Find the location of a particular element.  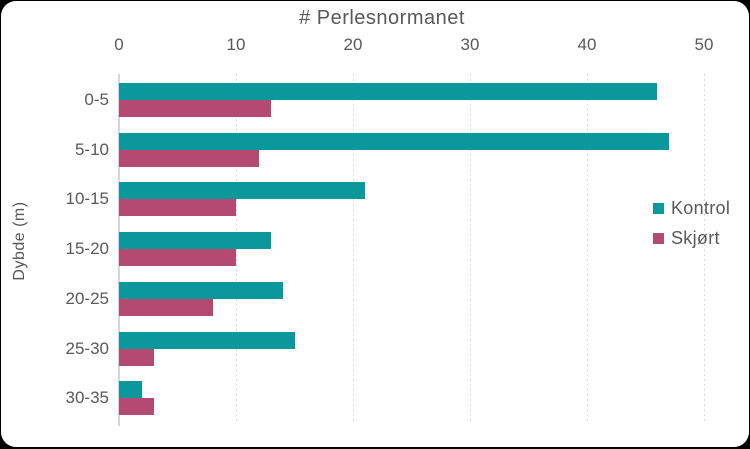

category-label-30-35: 30-35 is located at coordinates (70, 398).